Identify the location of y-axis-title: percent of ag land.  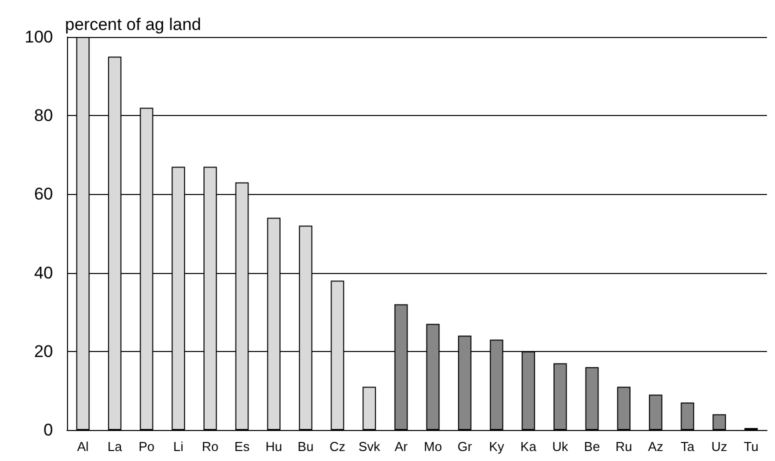
(133, 24).